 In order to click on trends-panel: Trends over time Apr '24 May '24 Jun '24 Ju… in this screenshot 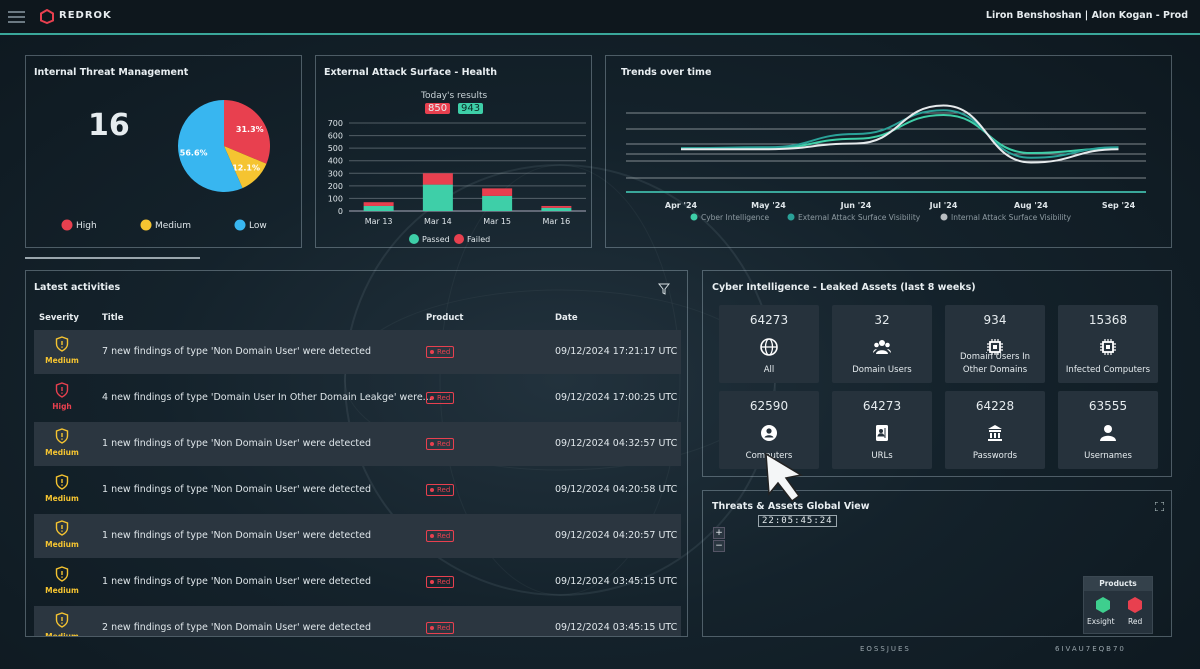, I will do `click(888, 151)`.